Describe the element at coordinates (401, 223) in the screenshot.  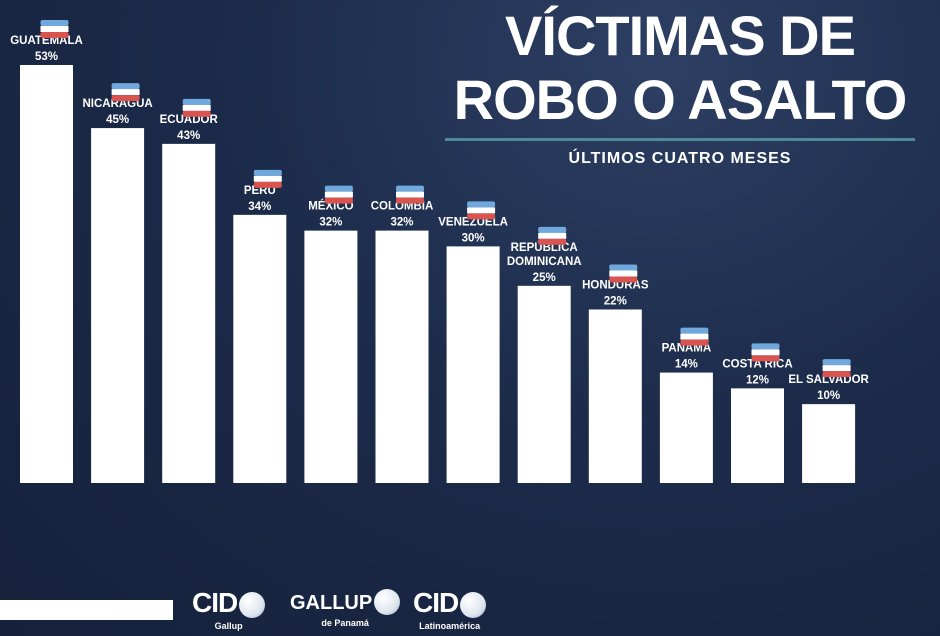
I see `value-label-colombia: 32%` at that location.